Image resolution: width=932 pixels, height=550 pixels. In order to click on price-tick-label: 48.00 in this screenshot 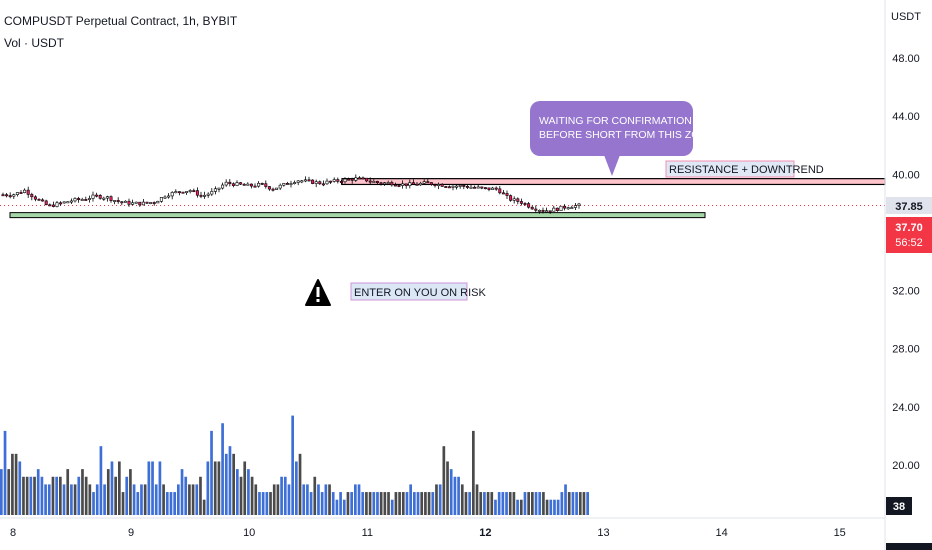, I will do `click(906, 59)`.